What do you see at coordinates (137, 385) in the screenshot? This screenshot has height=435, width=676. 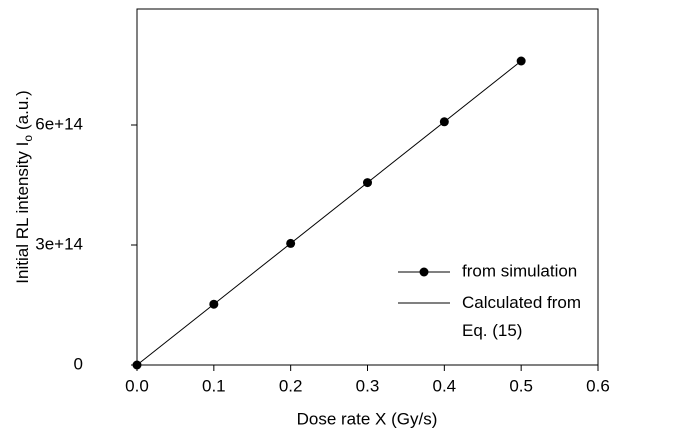 I see `x-tick-label: 0.0` at bounding box center [137, 385].